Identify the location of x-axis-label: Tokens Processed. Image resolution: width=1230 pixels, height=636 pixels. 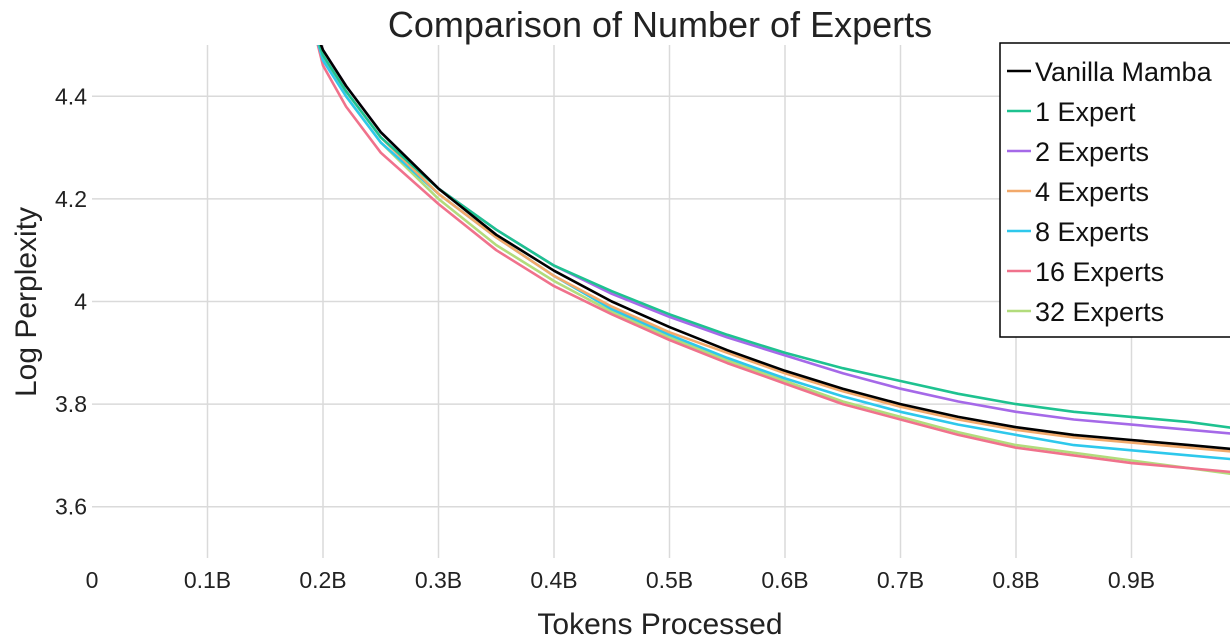
(659, 622).